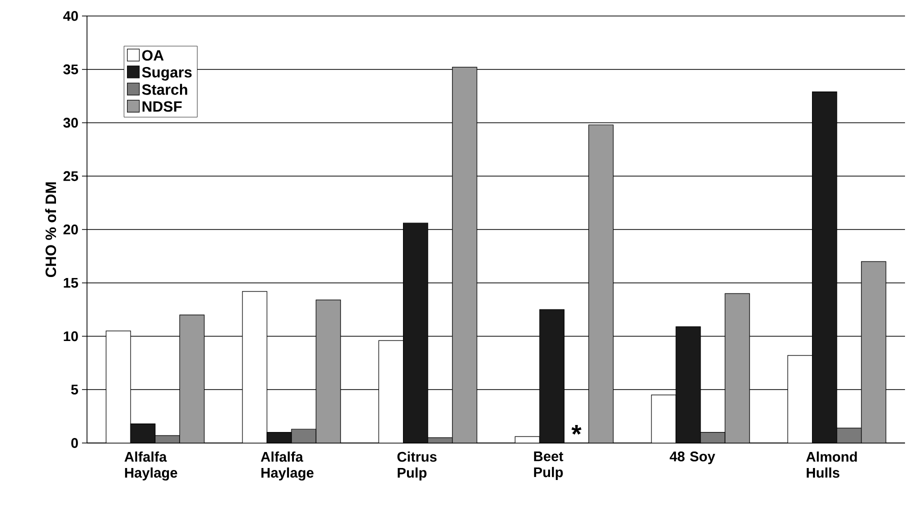 The image size is (909, 515). Describe the element at coordinates (74, 443) in the screenshot. I see `y-tick-label: 0` at that location.